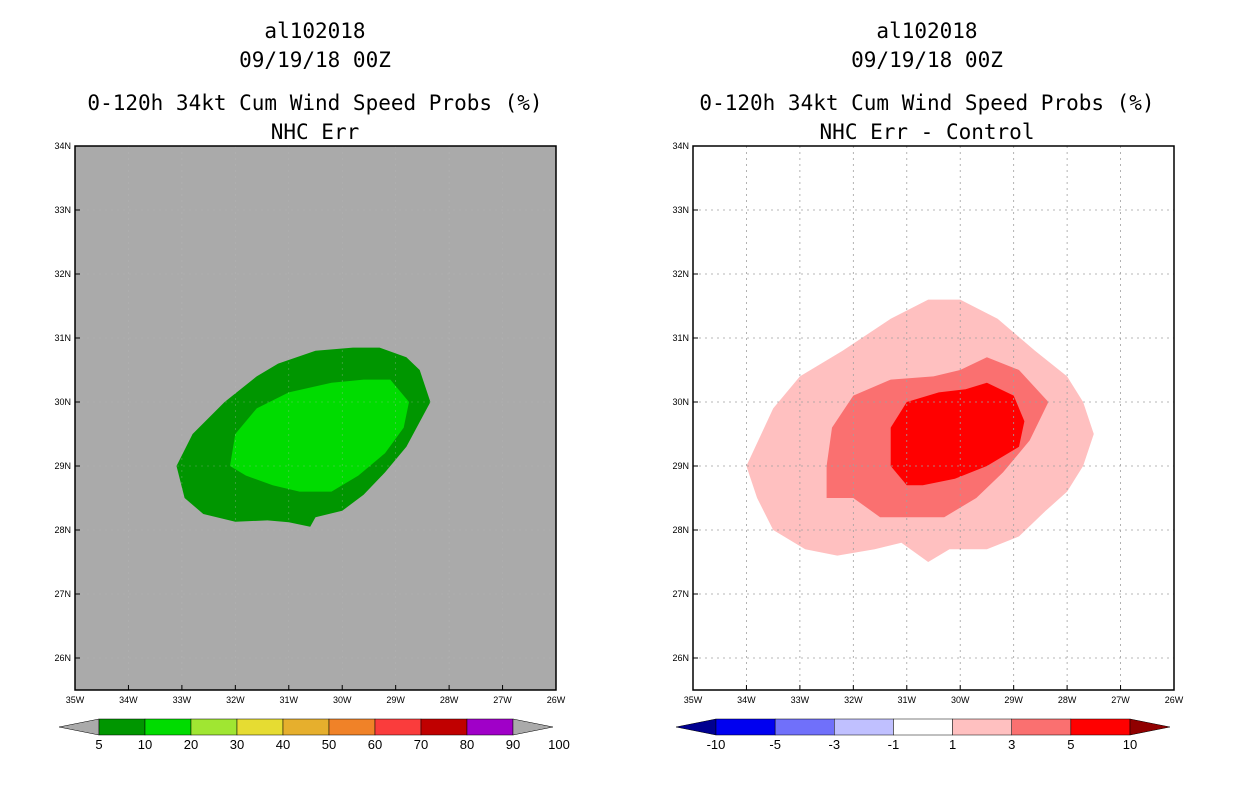  I want to click on colorbar-label: 100, so click(559, 744).